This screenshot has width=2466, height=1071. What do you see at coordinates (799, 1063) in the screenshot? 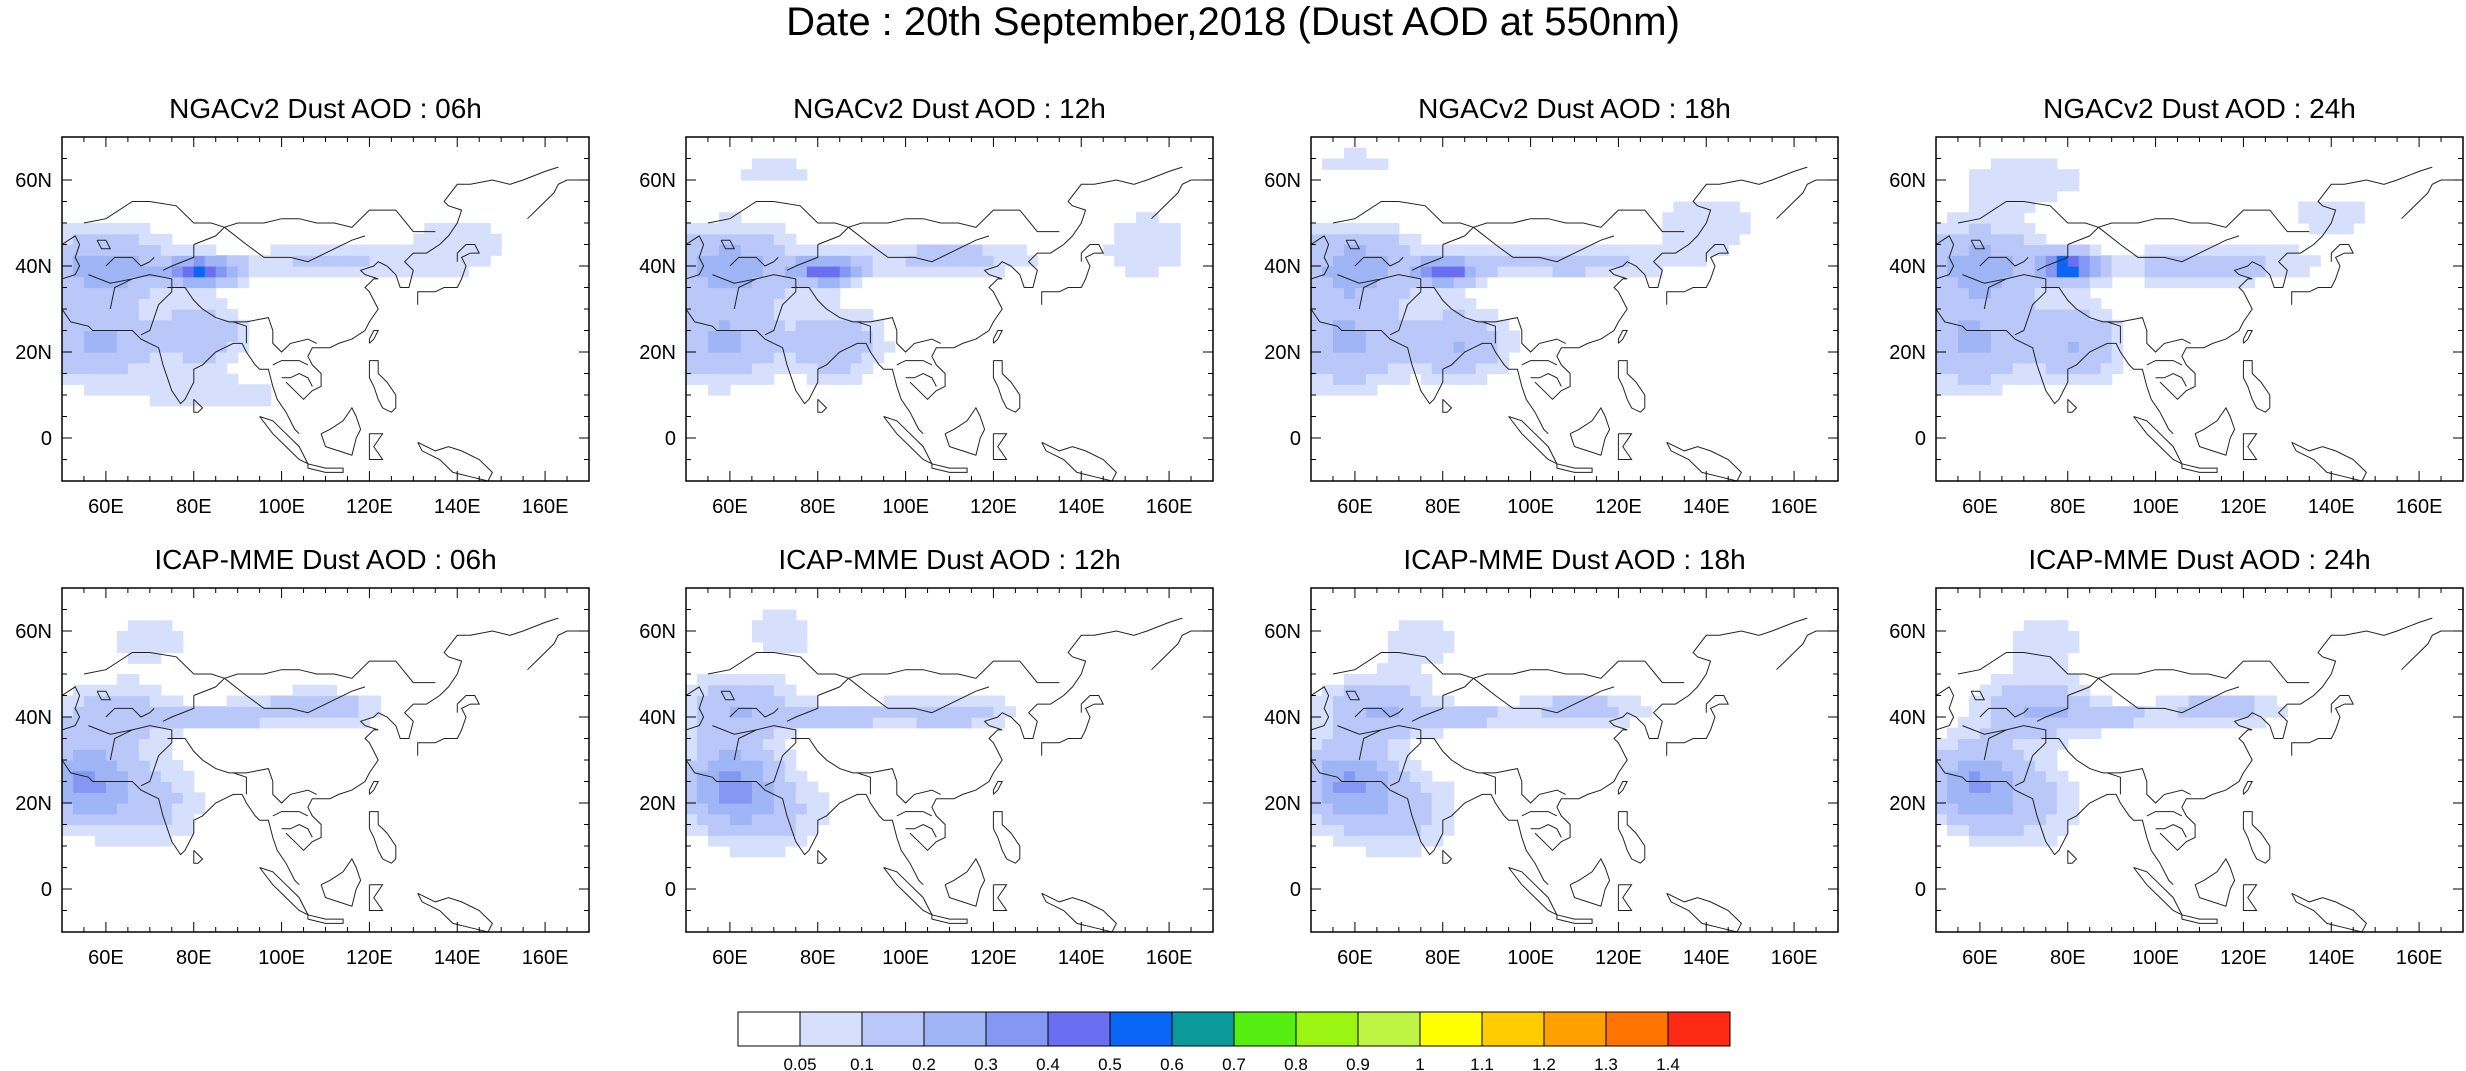
I see `colorbar-label: 0.05` at bounding box center [799, 1063].